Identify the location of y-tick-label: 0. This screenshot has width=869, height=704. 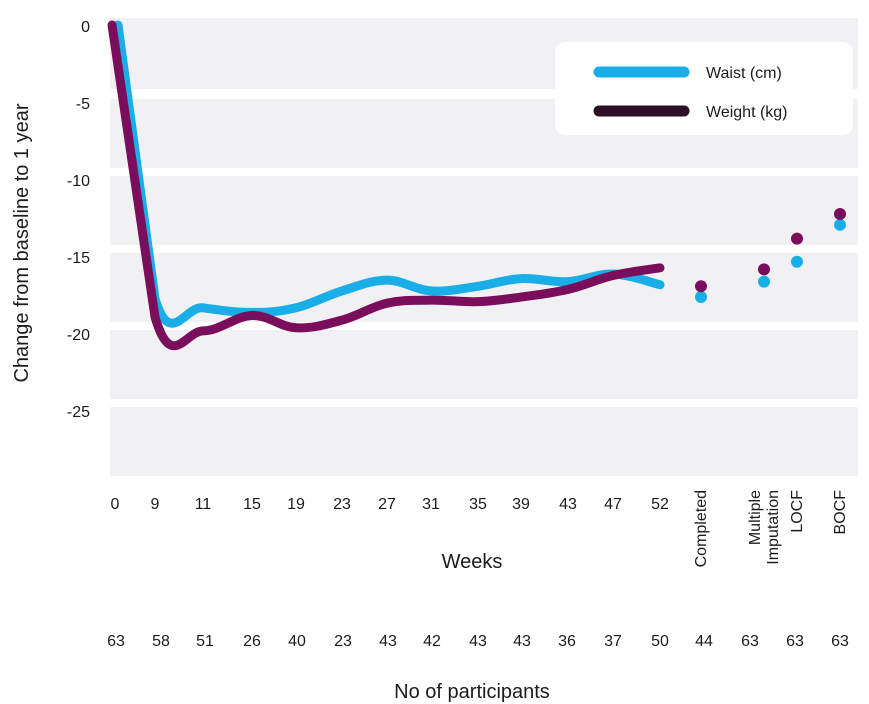
(85, 27).